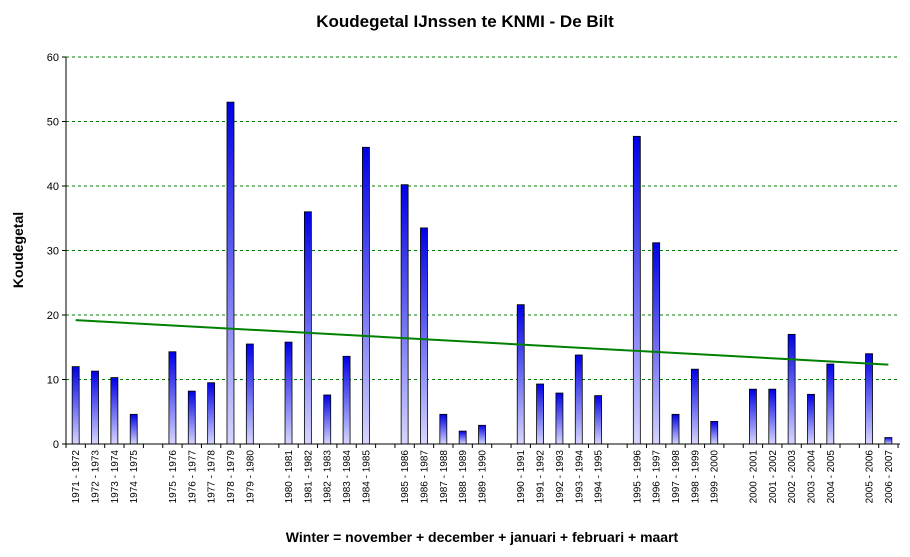 The height and width of the screenshot is (557, 910). I want to click on x-tick-label: 1978 - 1979, so click(231, 477).